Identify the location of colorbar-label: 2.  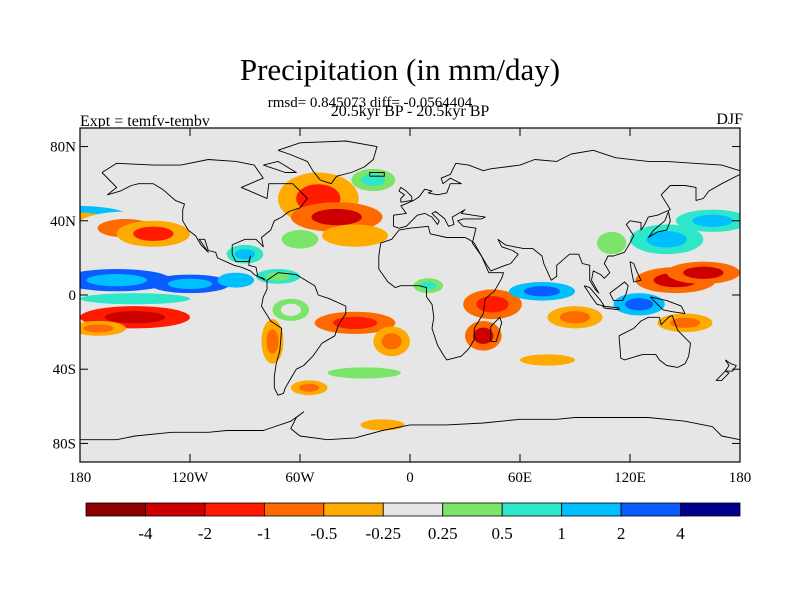
(621, 533).